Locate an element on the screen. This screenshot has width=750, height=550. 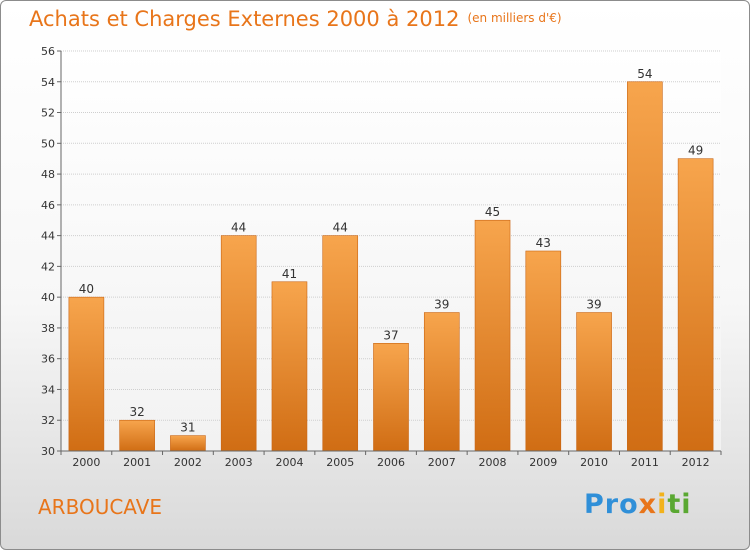
data-label-2011: 54 is located at coordinates (644, 74).